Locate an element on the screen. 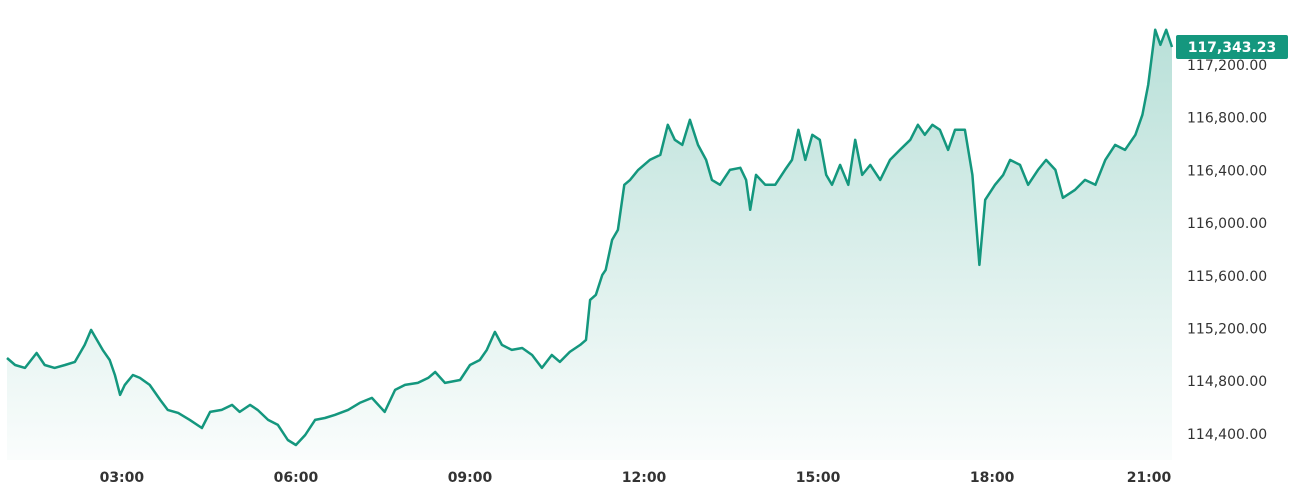  last-price-tag is located at coordinates (1232, 47).